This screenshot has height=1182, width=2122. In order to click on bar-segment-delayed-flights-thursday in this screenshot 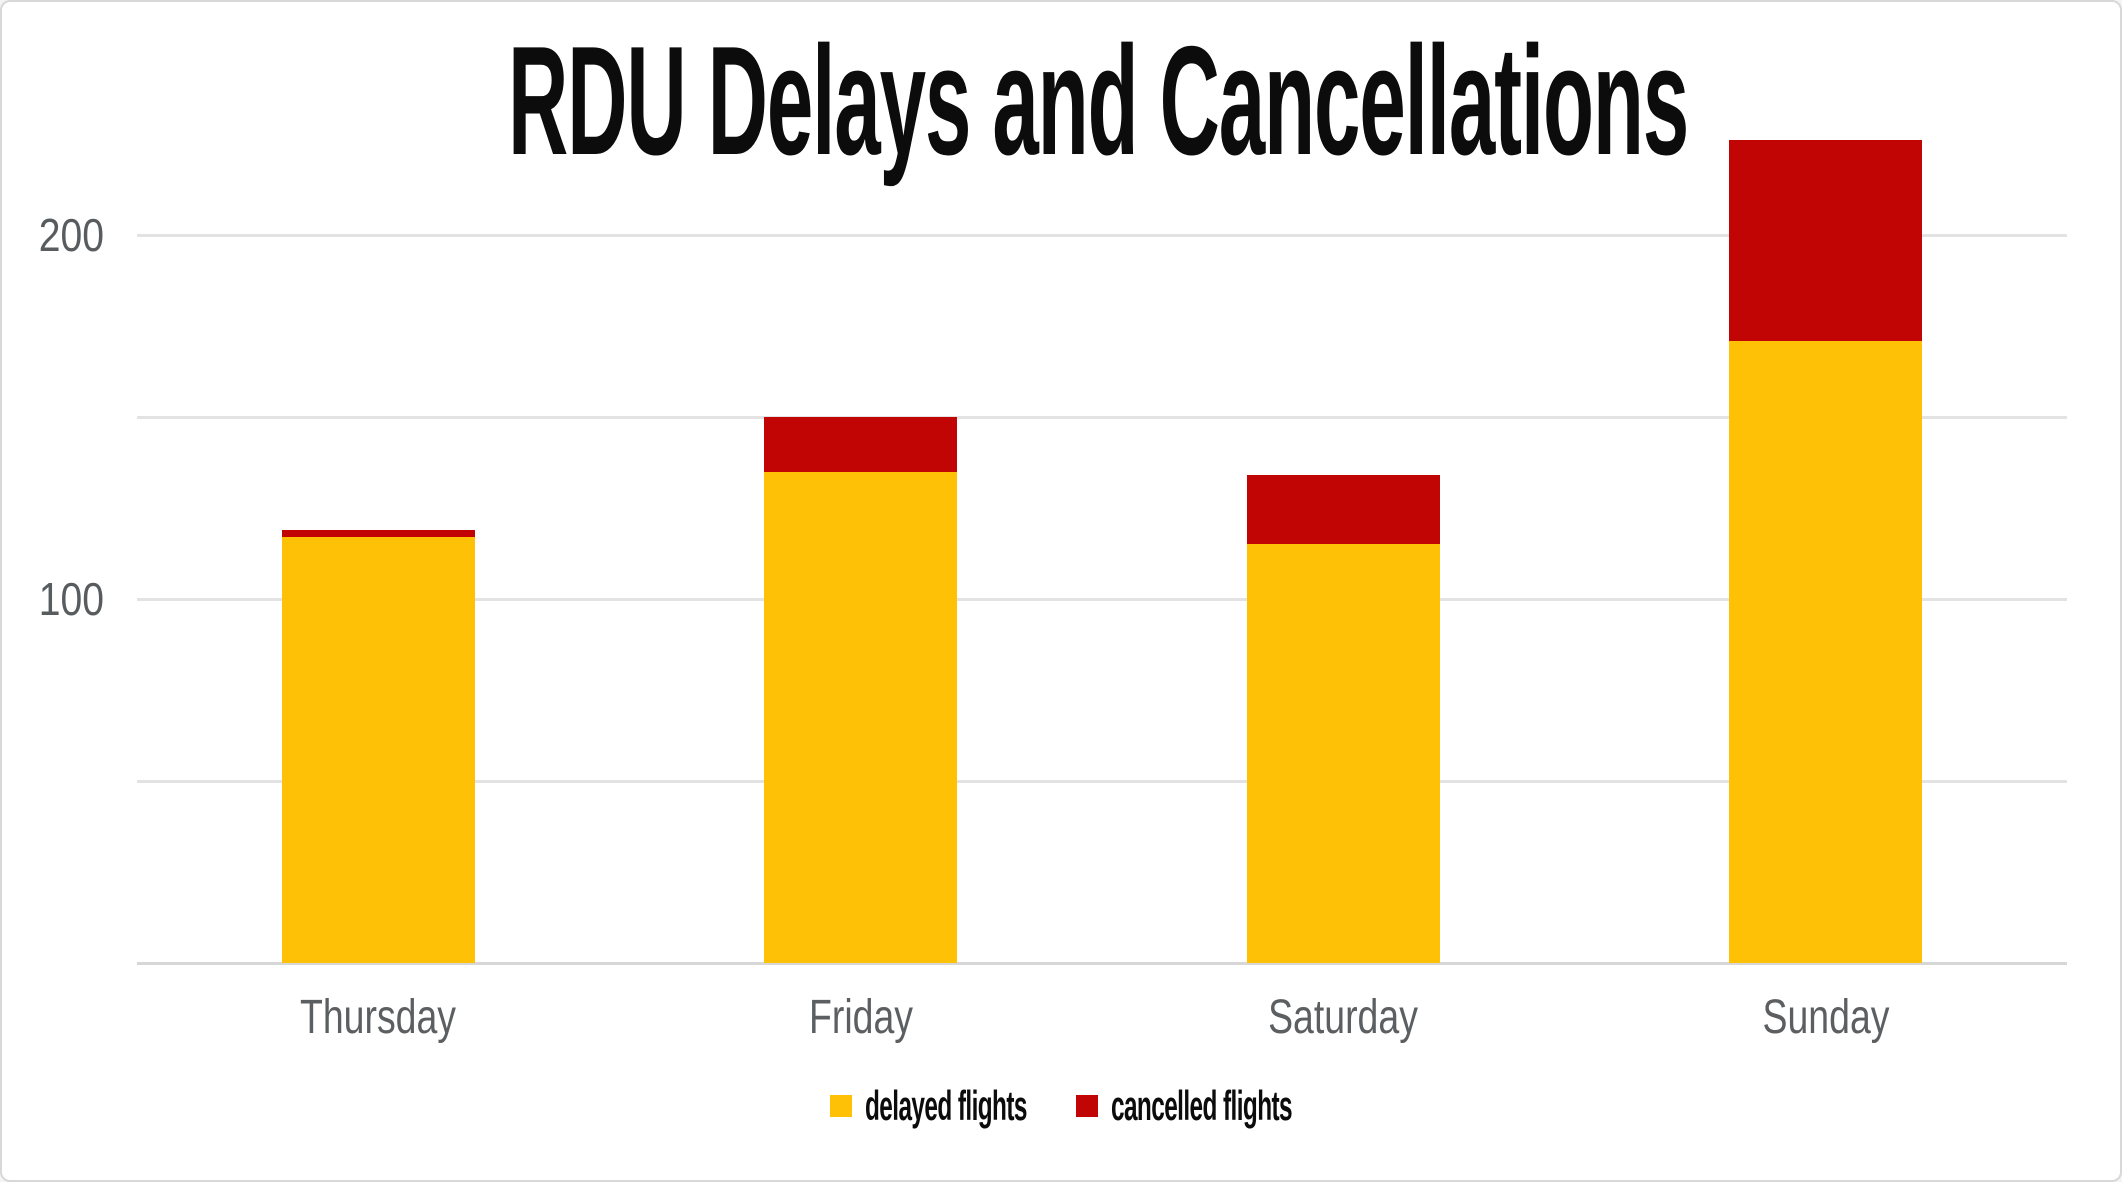, I will do `click(378, 750)`.